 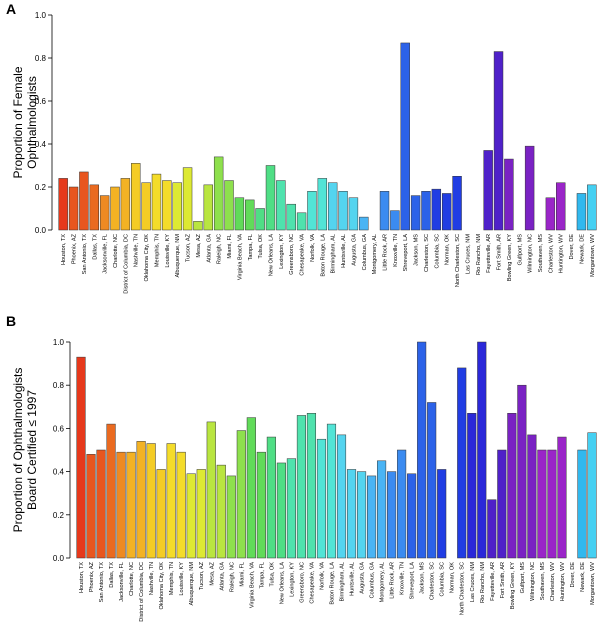 What do you see at coordinates (510, 258) in the screenshot?
I see `category-label: Bowling Green, KY` at bounding box center [510, 258].